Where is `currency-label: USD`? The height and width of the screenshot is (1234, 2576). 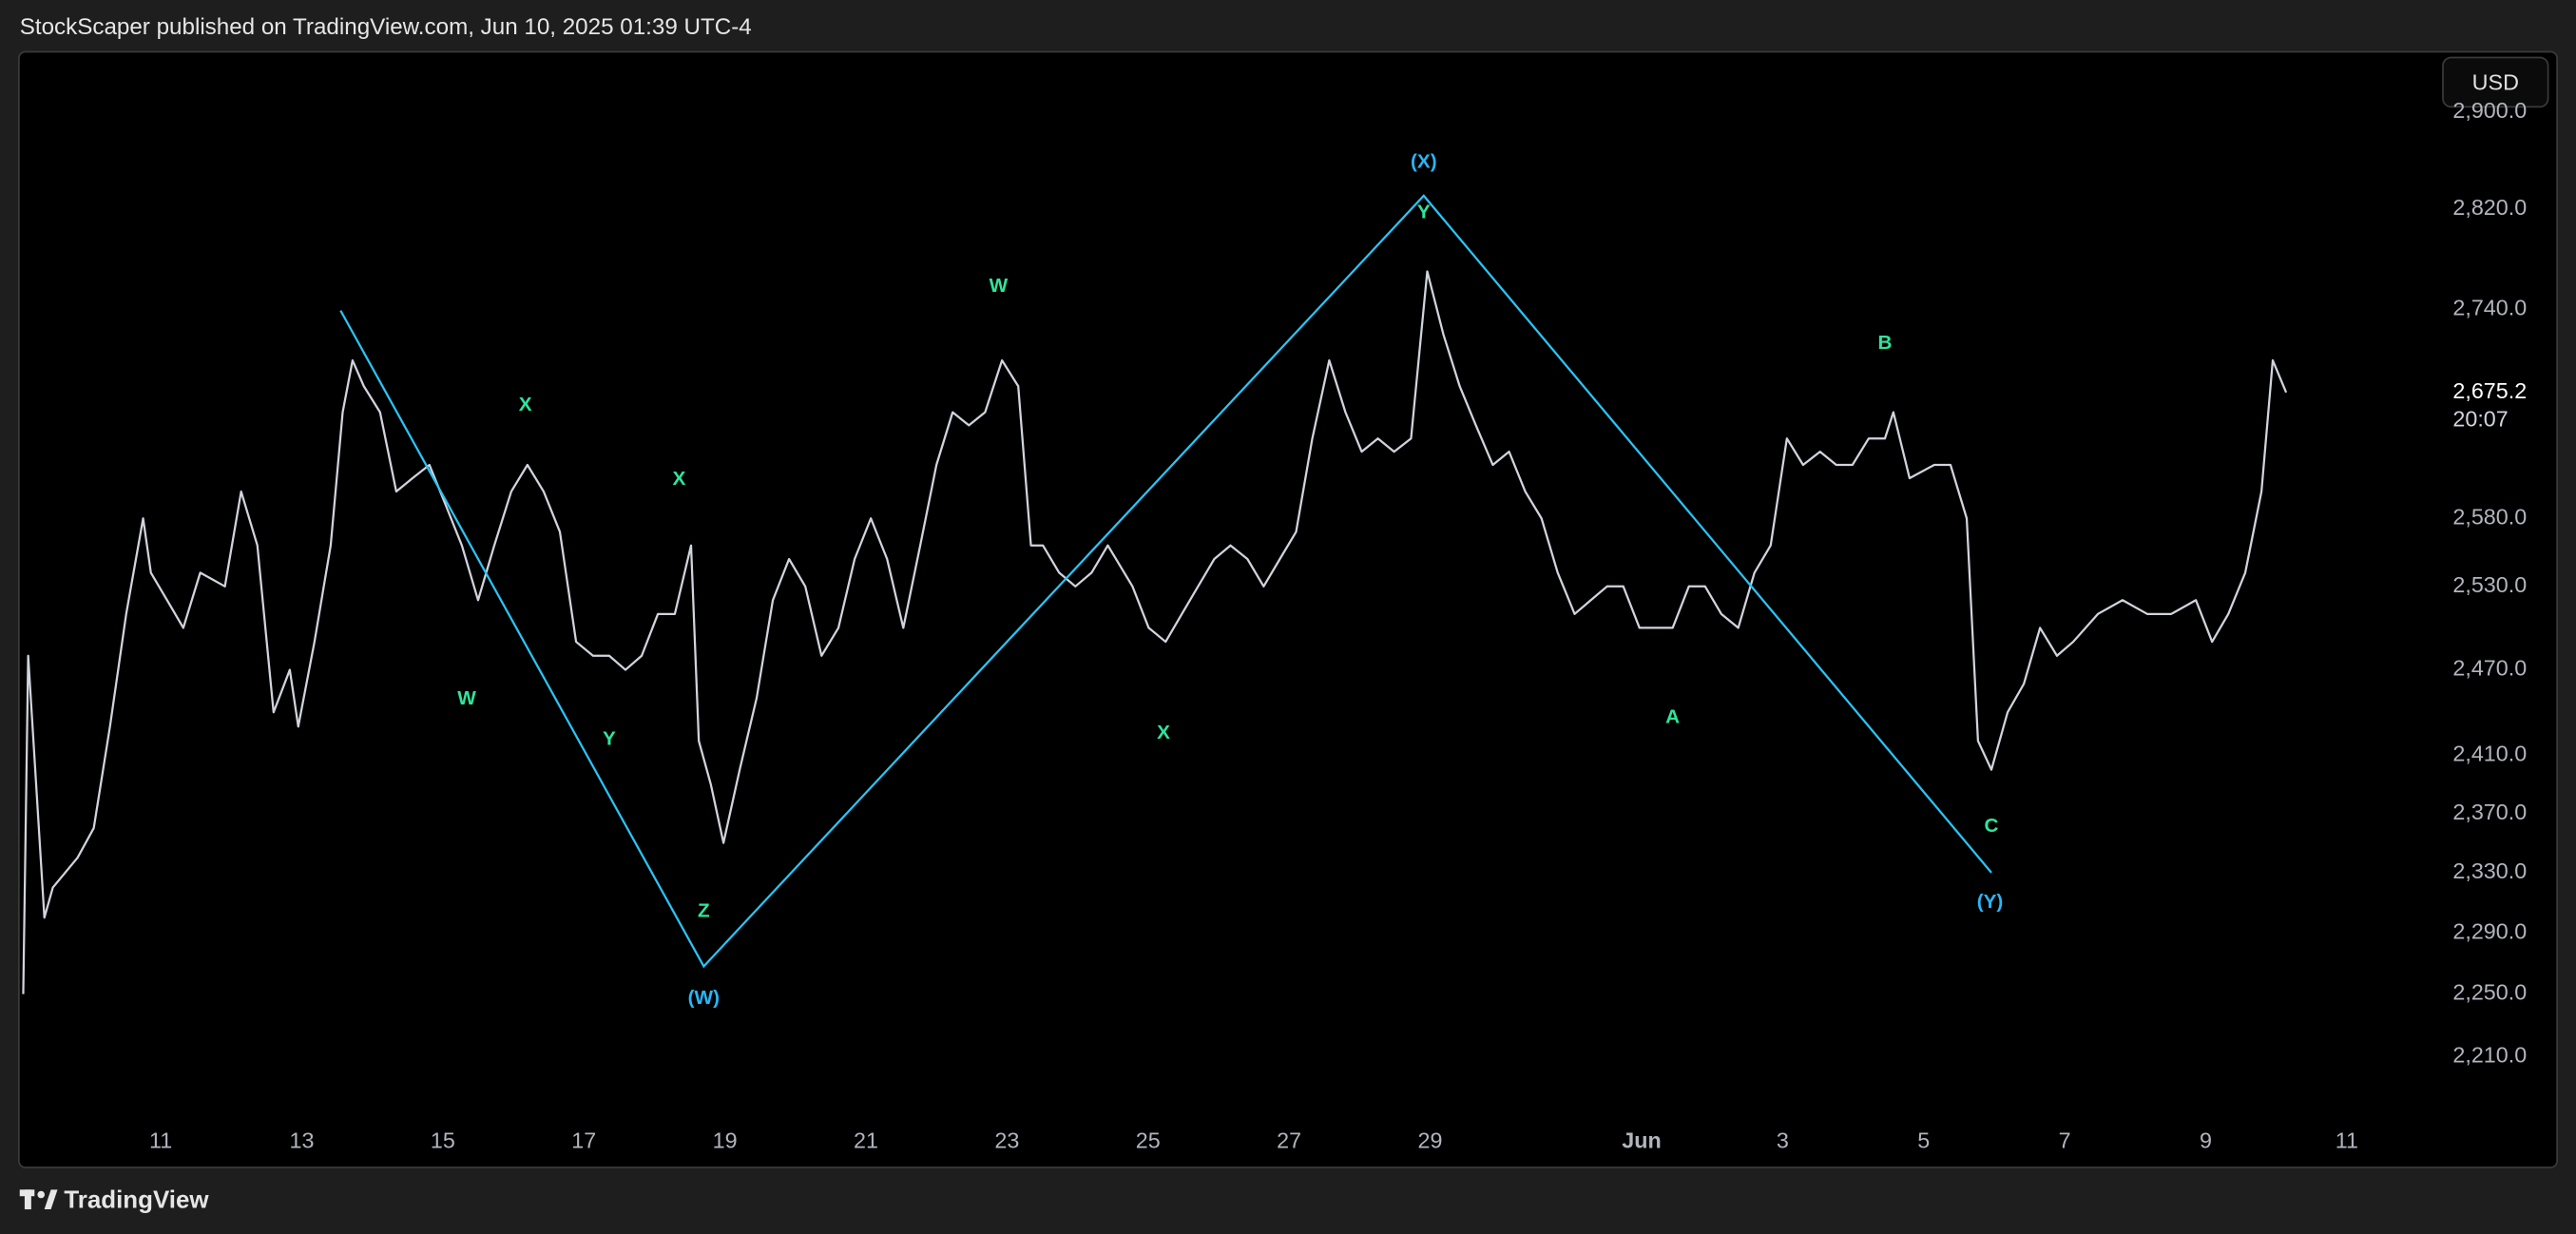 currency-label: USD is located at coordinates (2495, 81).